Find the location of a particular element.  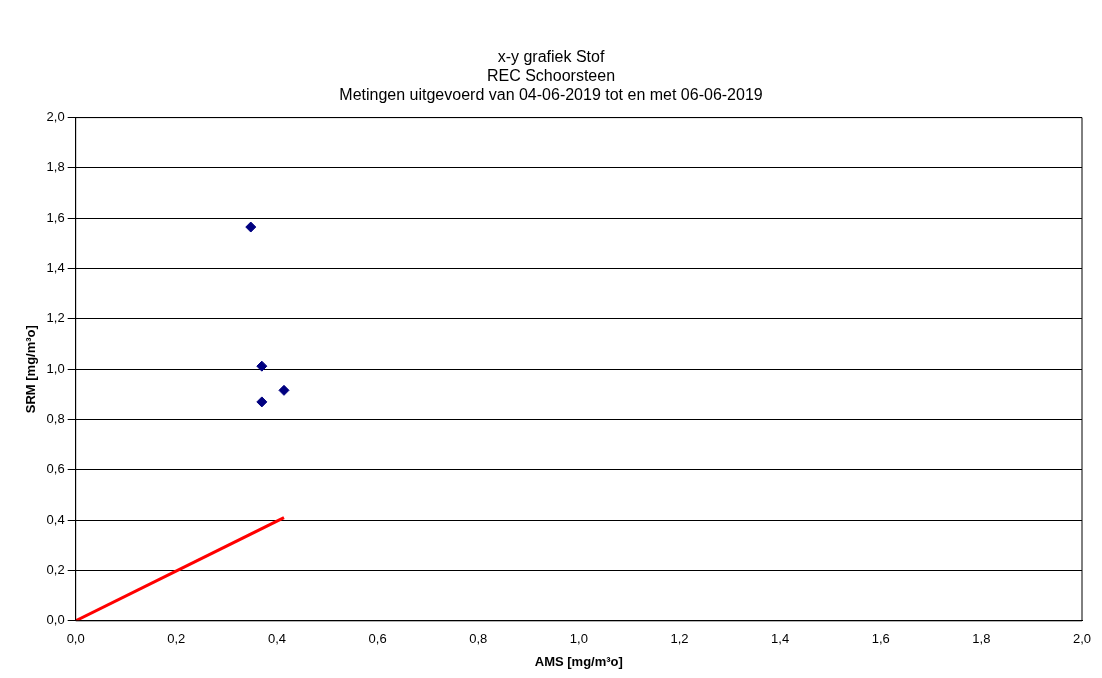

y-tick-label: 1,6 is located at coordinates (55, 217).